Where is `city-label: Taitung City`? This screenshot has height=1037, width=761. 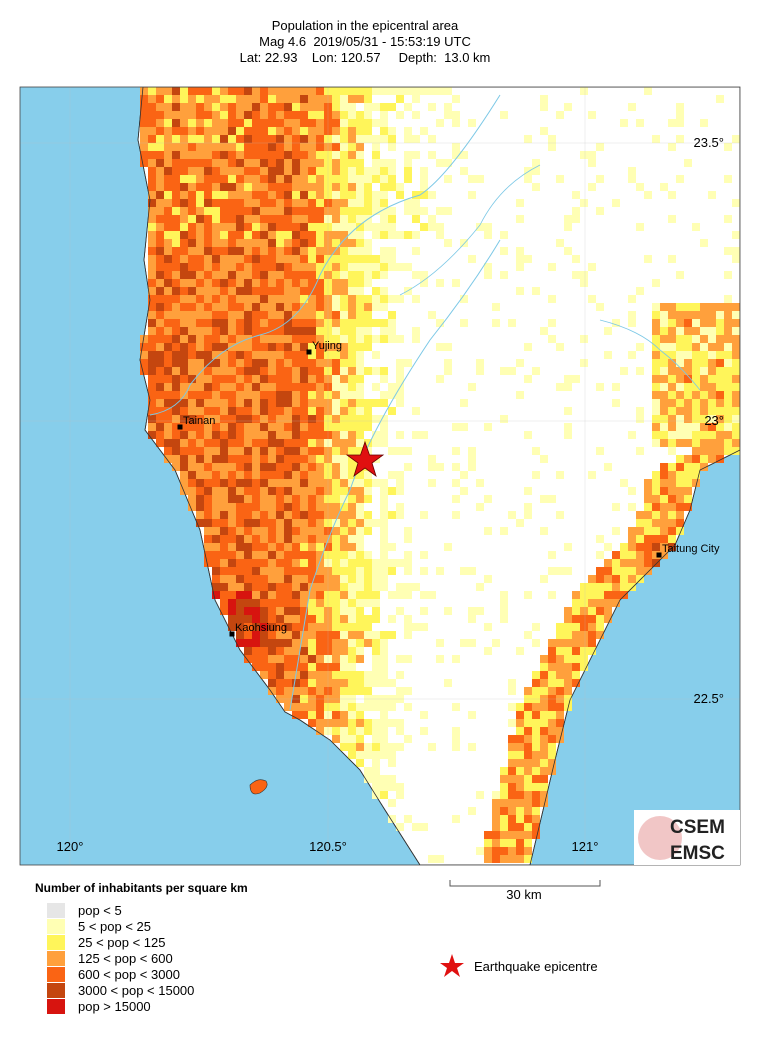 city-label: Taitung City is located at coordinates (691, 549).